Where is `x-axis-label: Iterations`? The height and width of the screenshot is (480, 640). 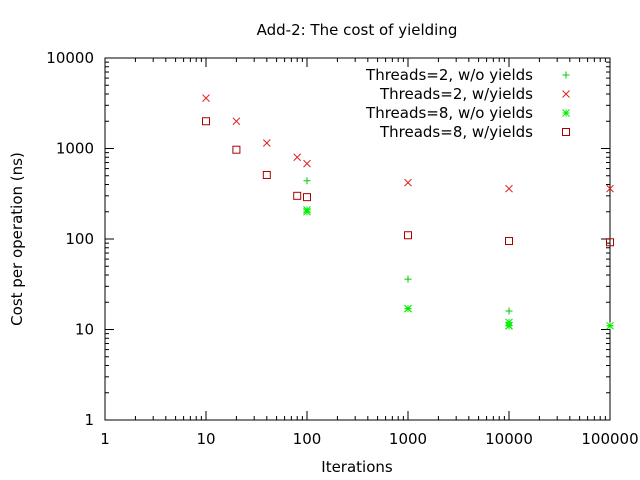
x-axis-label: Iterations is located at coordinates (357, 467).